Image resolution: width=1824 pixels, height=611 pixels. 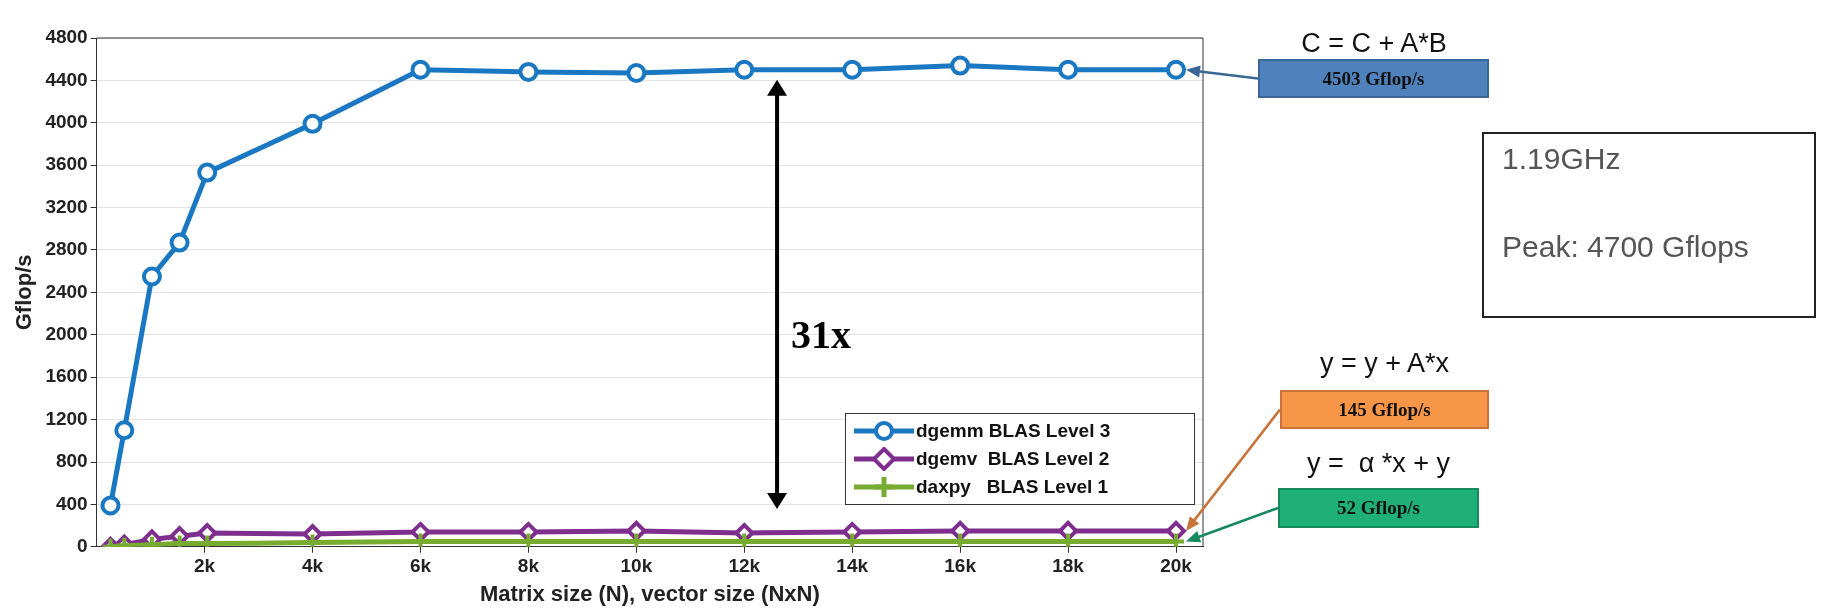 I want to click on legend-label: dgemm BLAS Level 3, so click(x=1013, y=430).